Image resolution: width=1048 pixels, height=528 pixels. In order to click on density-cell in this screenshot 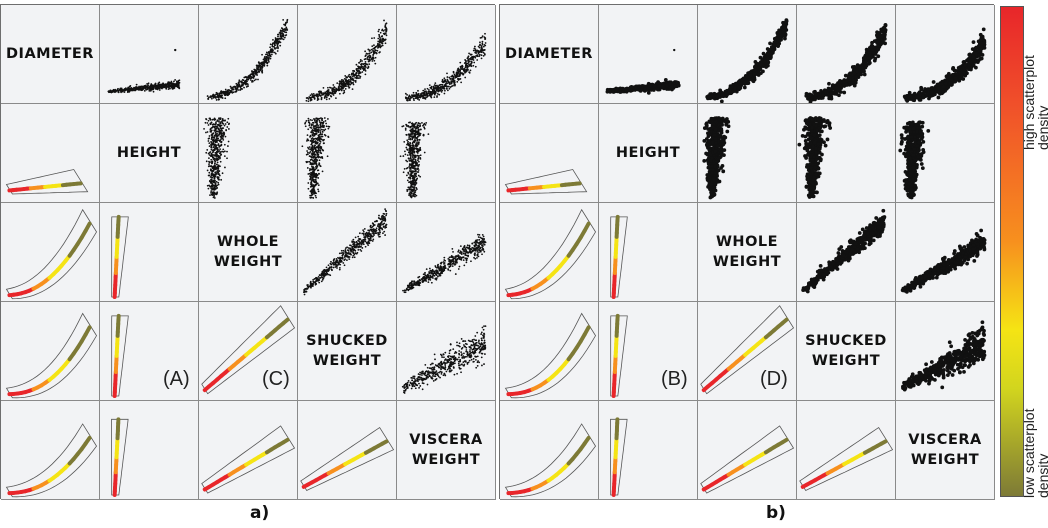, I will do `click(50, 252)`.